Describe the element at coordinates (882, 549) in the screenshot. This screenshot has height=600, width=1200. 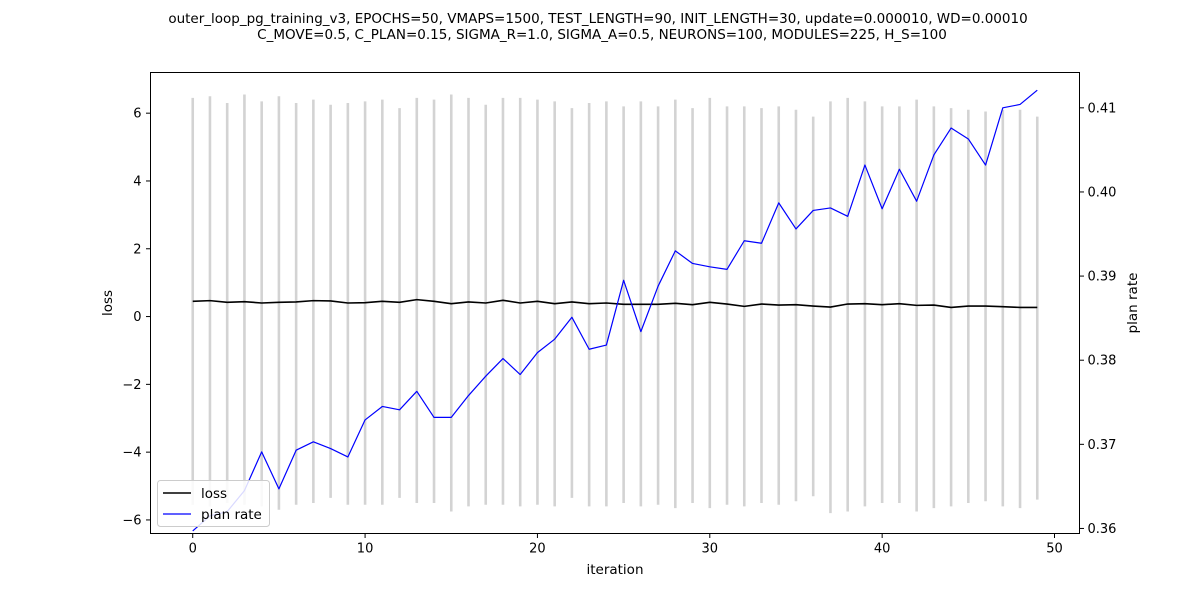
I see `x-tick-label: 40` at that location.